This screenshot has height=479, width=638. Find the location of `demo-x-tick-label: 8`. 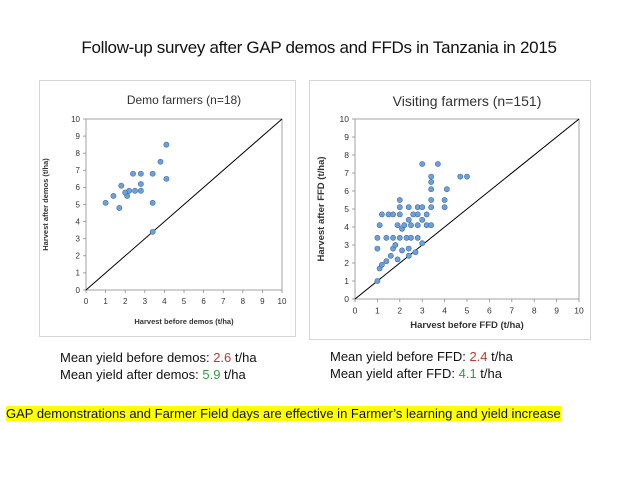

demo-x-tick-label: 8 is located at coordinates (243, 301).